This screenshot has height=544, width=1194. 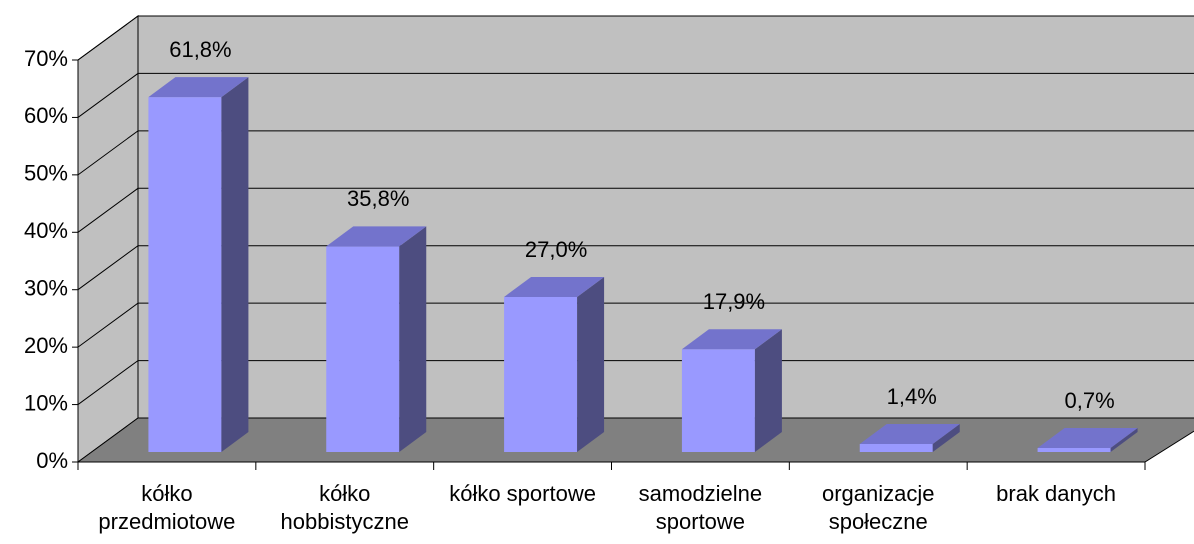 I want to click on side-wall, so click(x=108, y=239).